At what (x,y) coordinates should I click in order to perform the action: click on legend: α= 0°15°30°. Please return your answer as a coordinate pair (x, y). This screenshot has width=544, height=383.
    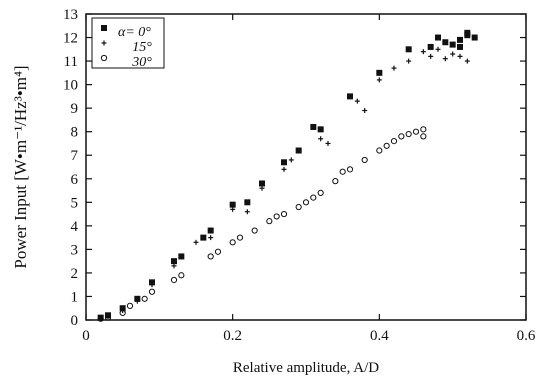
    Looking at the image, I should click on (128, 43).